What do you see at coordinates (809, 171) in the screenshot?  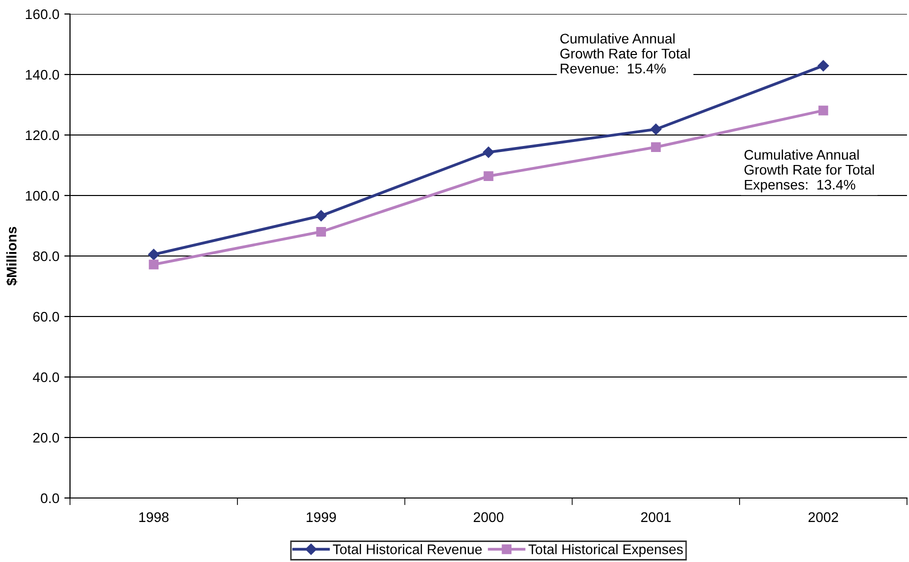 I see `annotation: Cumulative Annual Growth Rate for Total Expenses: 13.4%` at bounding box center [809, 171].